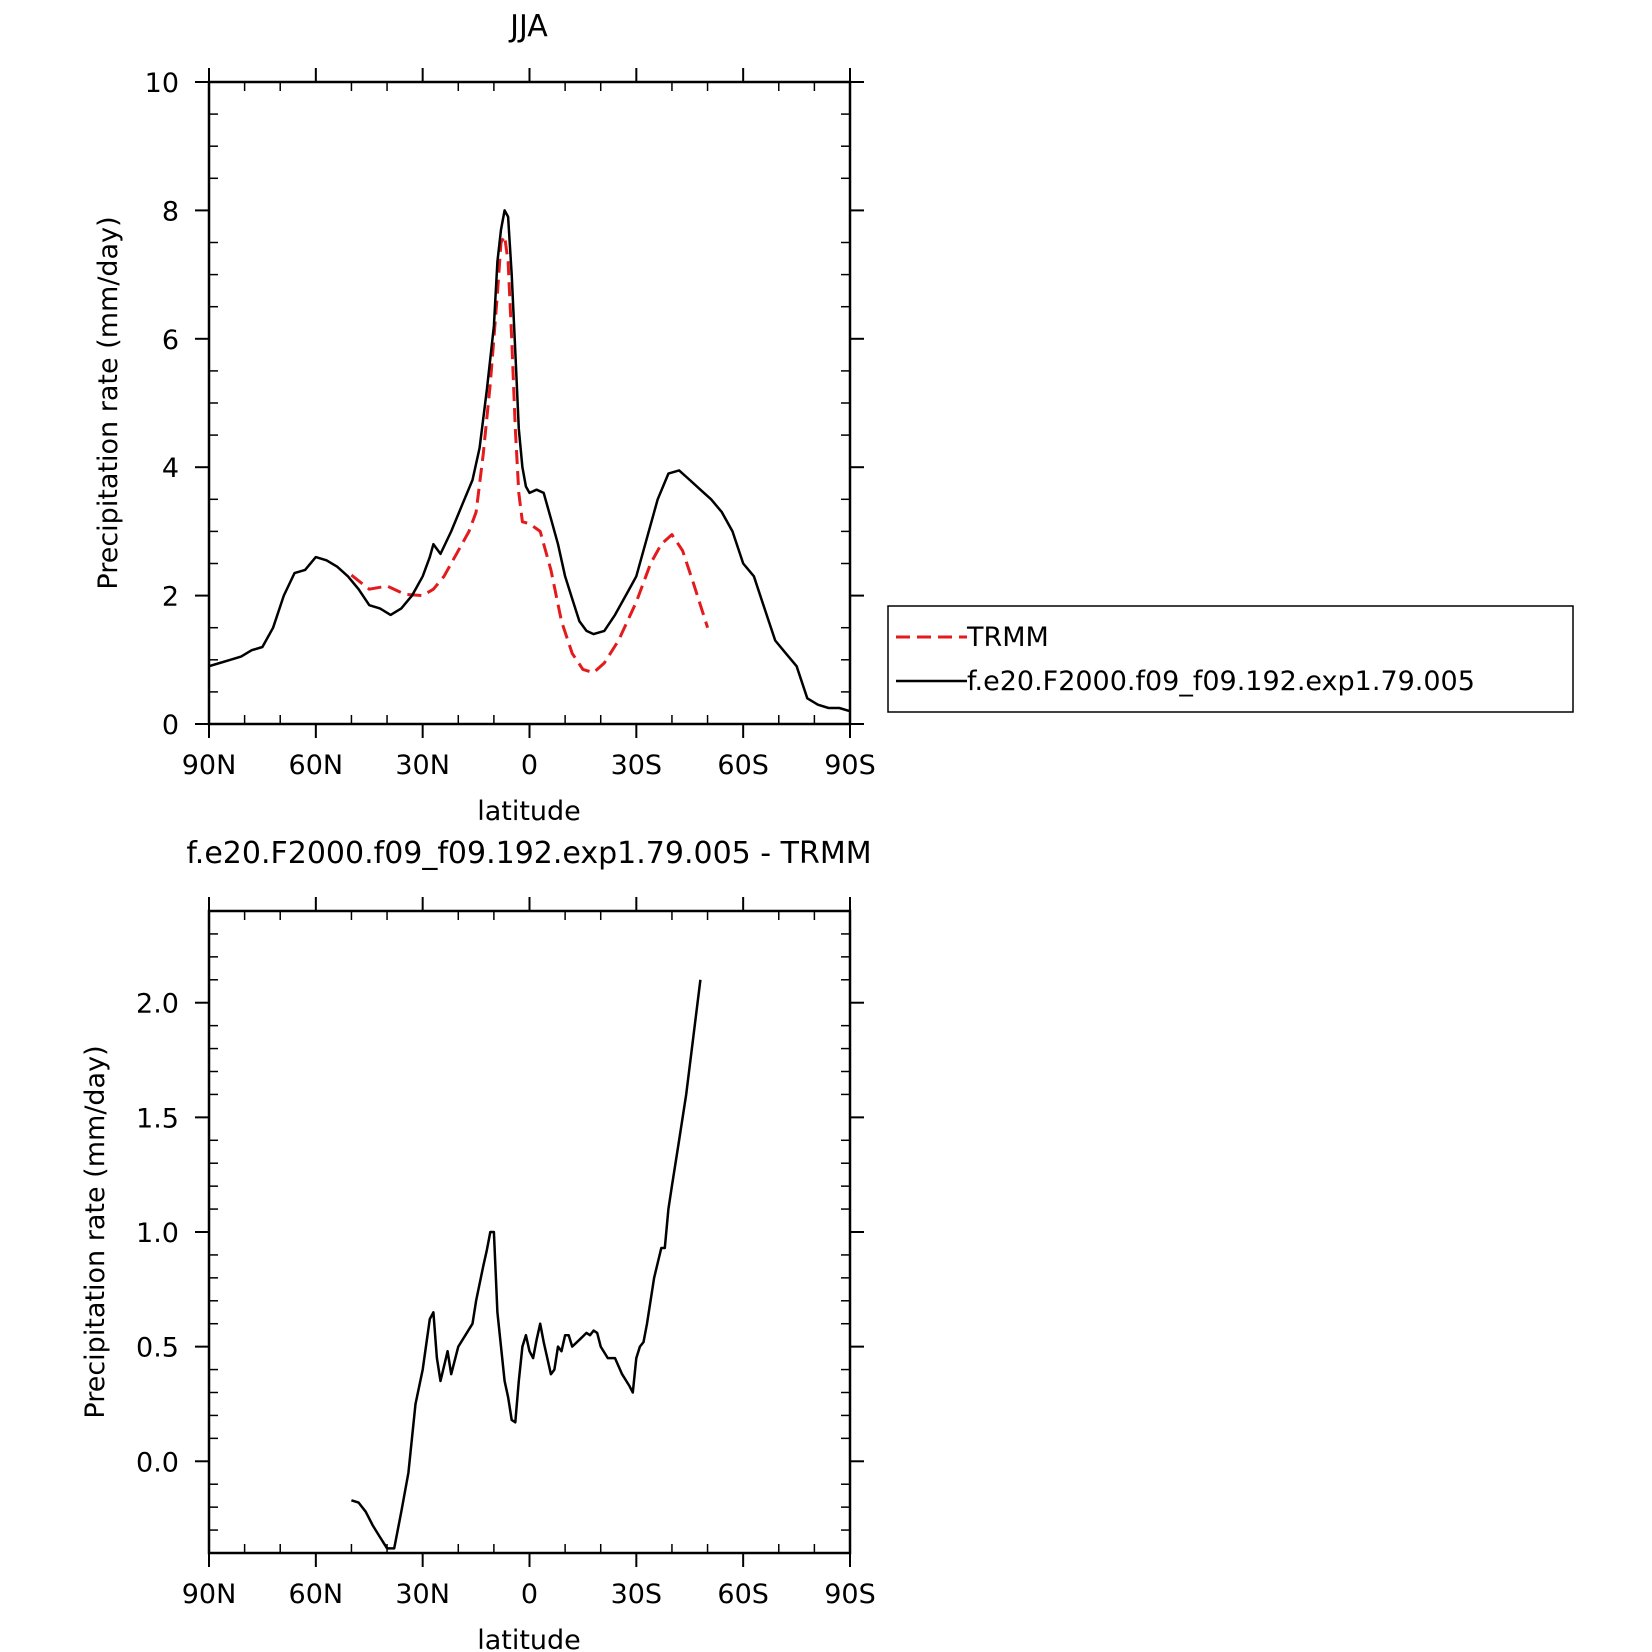 Image resolution: width=1652 pixels, height=1652 pixels. What do you see at coordinates (170, 597) in the screenshot?
I see `y-tick-label: 2` at bounding box center [170, 597].